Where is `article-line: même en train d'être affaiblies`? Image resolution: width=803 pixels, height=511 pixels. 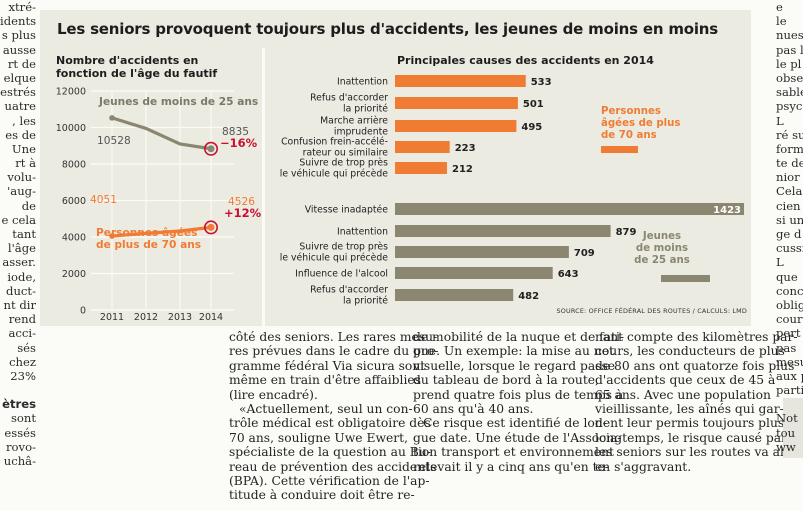
article-line: même en train d'être affaiblies is located at coordinates (325, 380).